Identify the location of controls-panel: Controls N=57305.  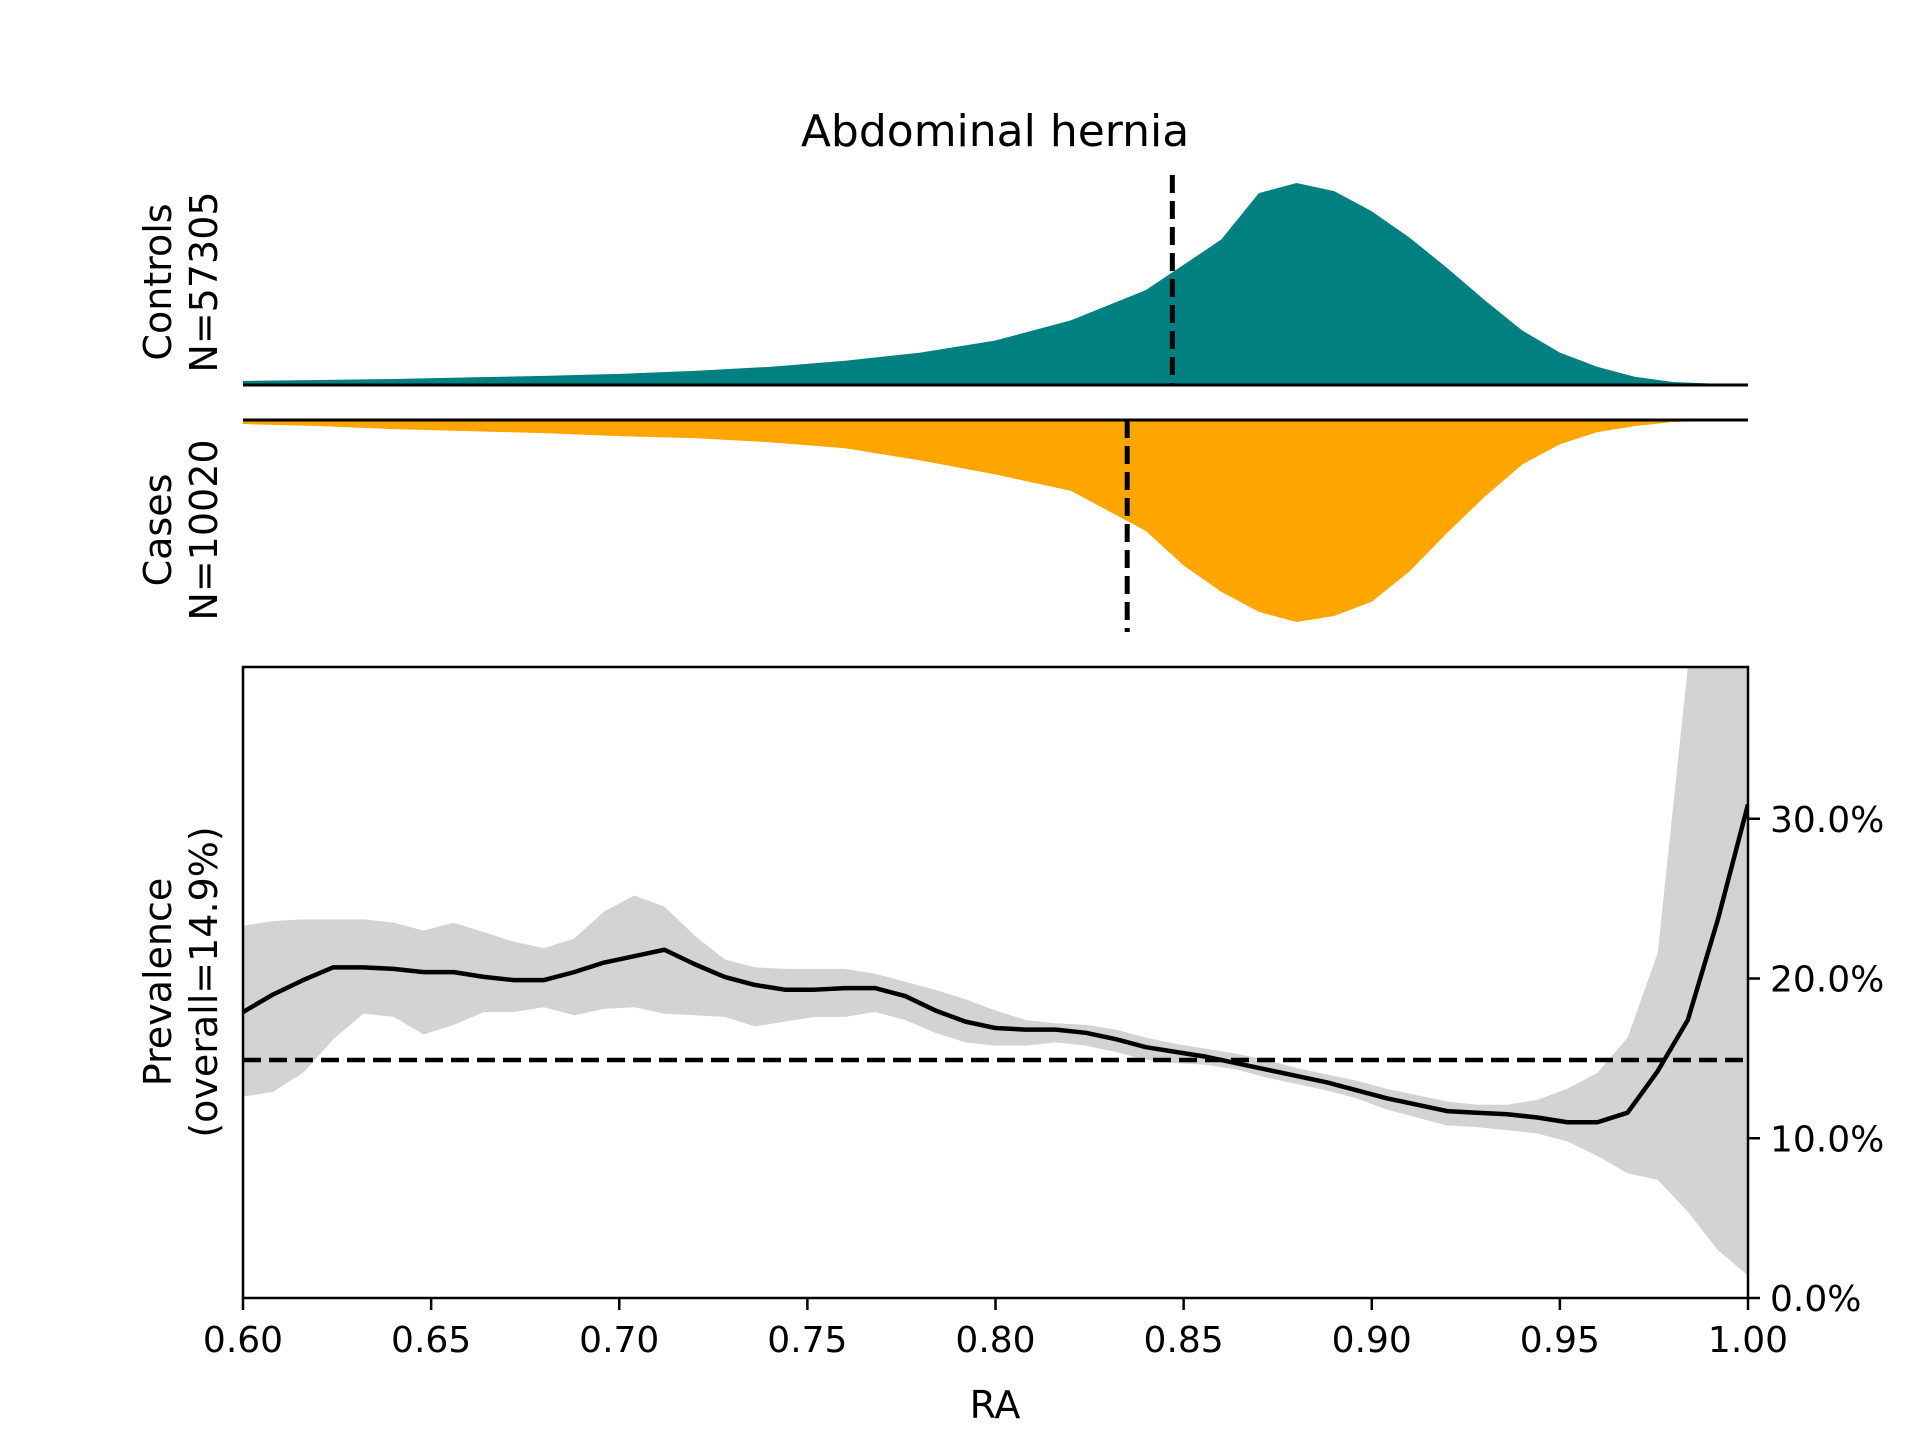
(942, 281).